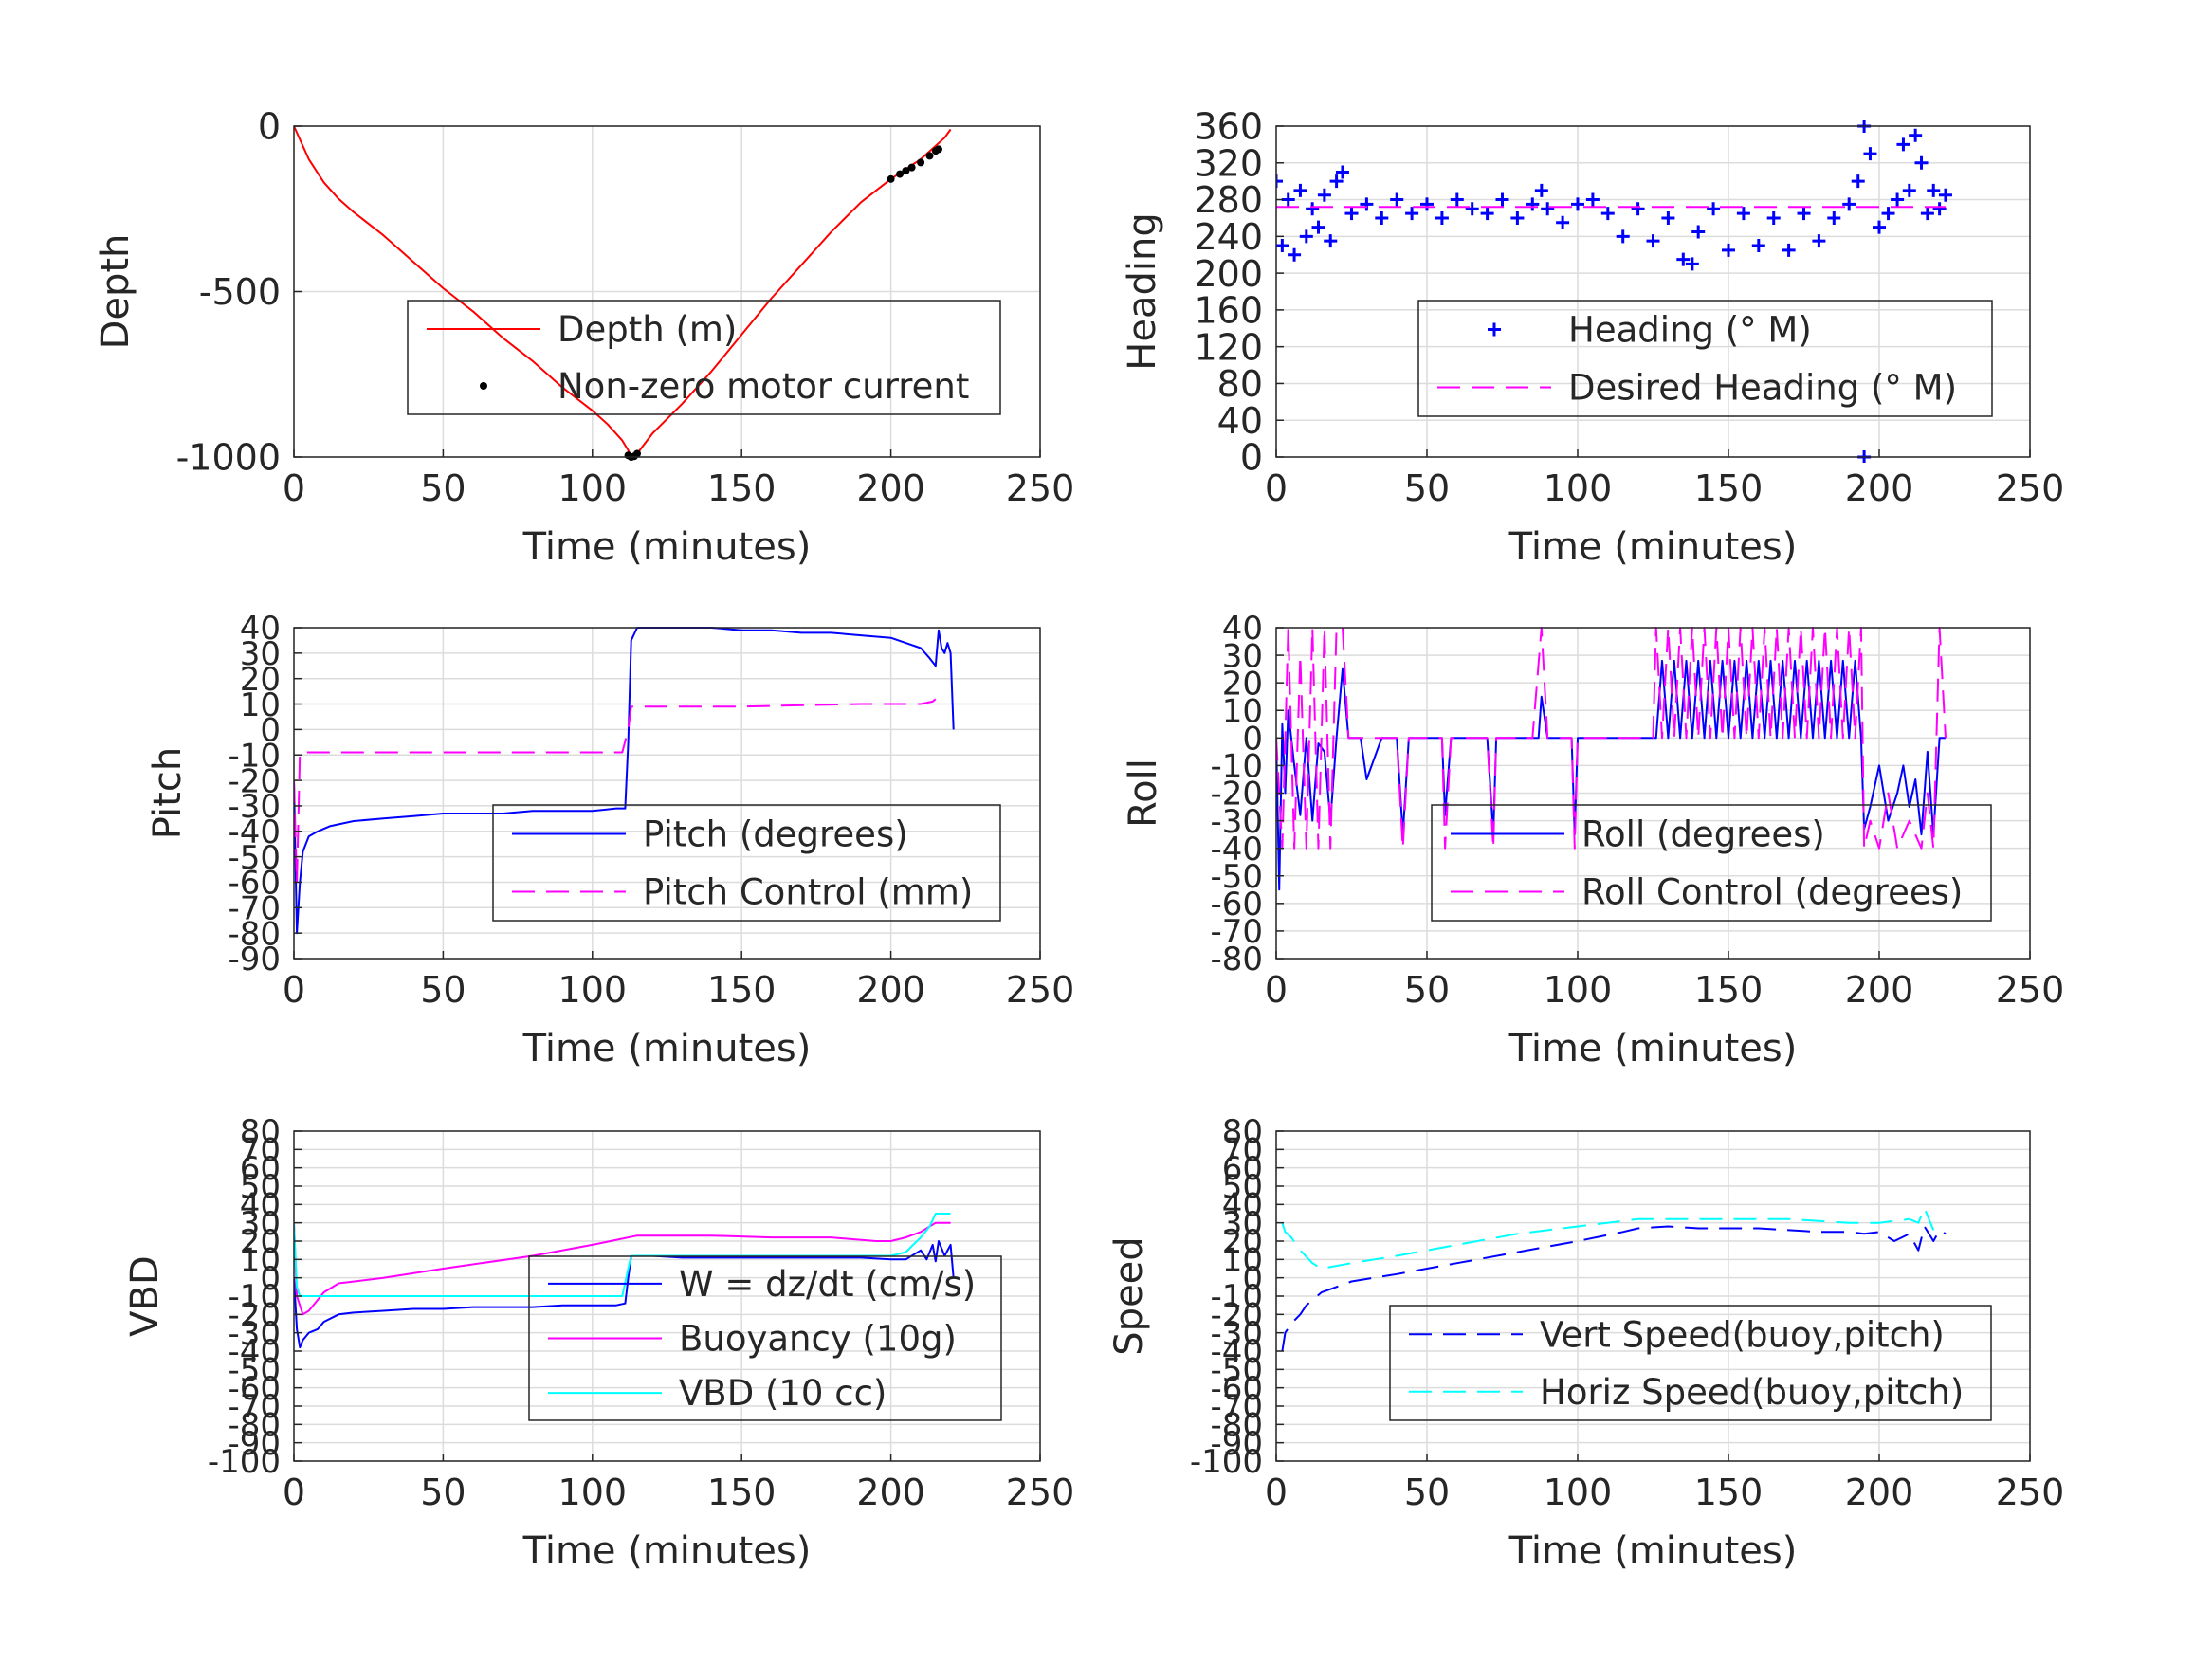 The height and width of the screenshot is (1664, 2212). Describe the element at coordinates (1879, 1492) in the screenshot. I see `speed-xtick-label: 200` at that location.